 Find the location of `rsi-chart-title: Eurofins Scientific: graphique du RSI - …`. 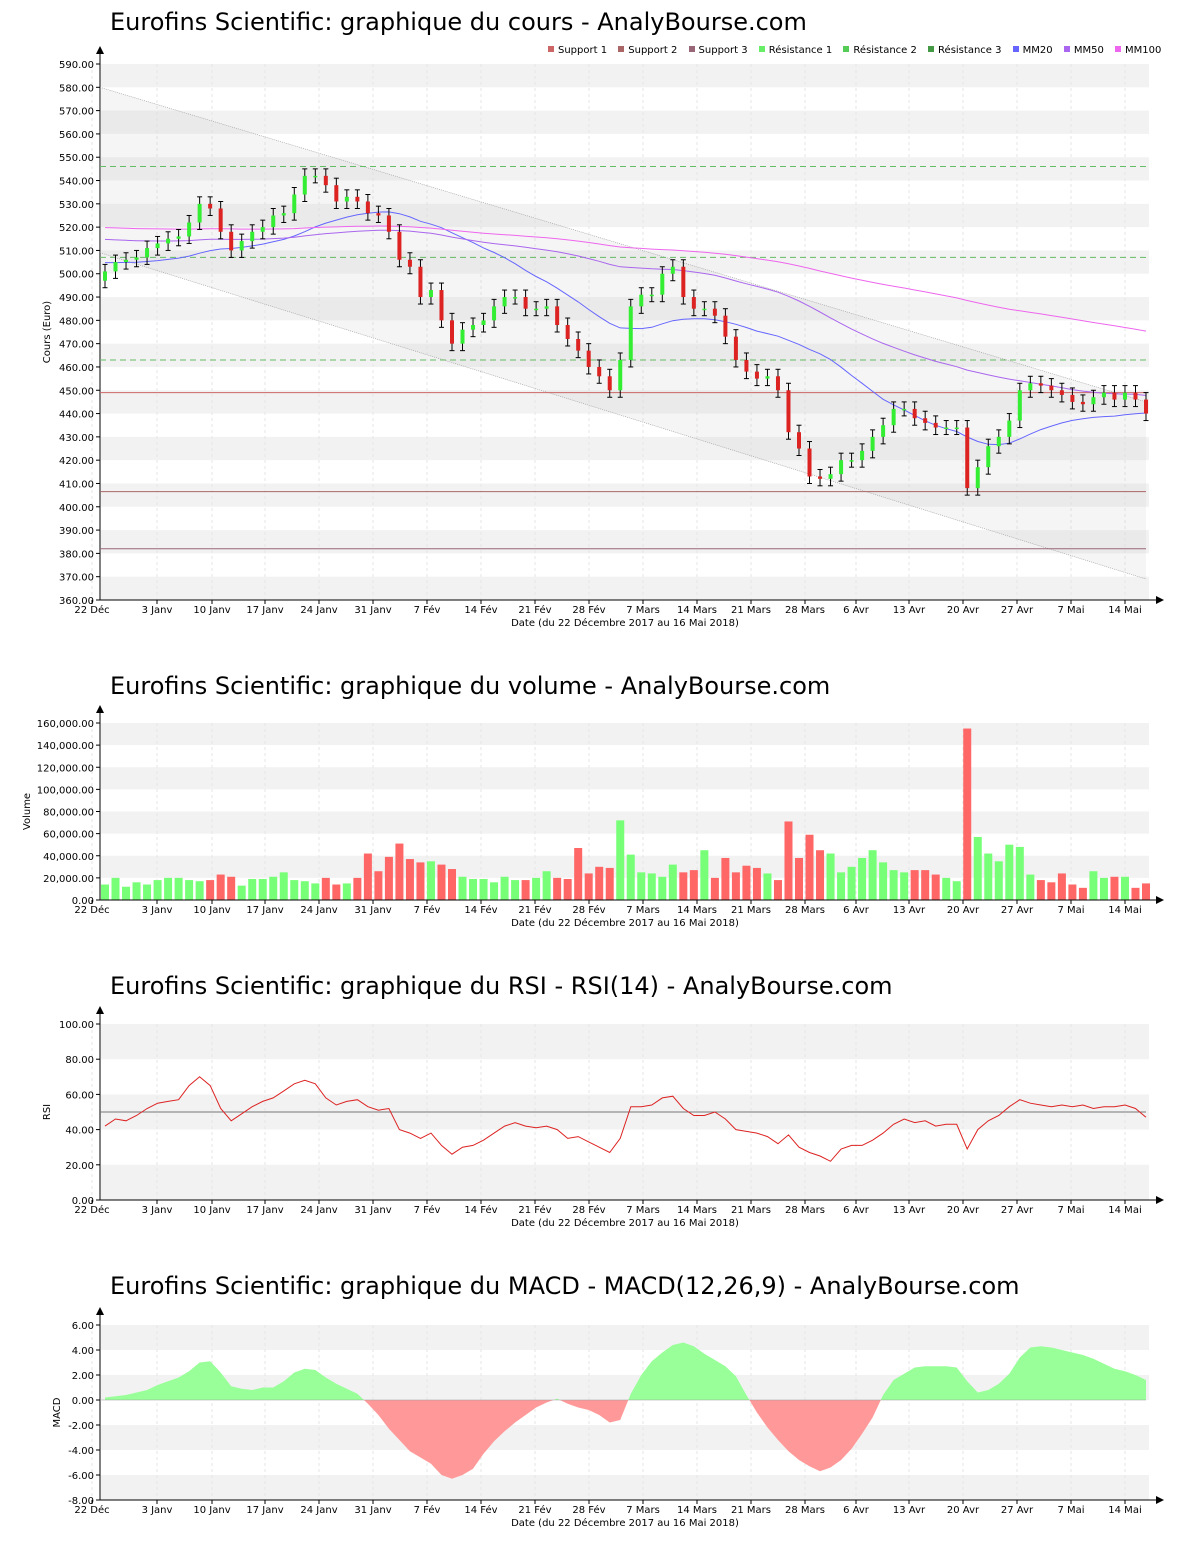

rsi-chart-title: Eurofins Scientific: graphique du RSI - … is located at coordinates (501, 986).